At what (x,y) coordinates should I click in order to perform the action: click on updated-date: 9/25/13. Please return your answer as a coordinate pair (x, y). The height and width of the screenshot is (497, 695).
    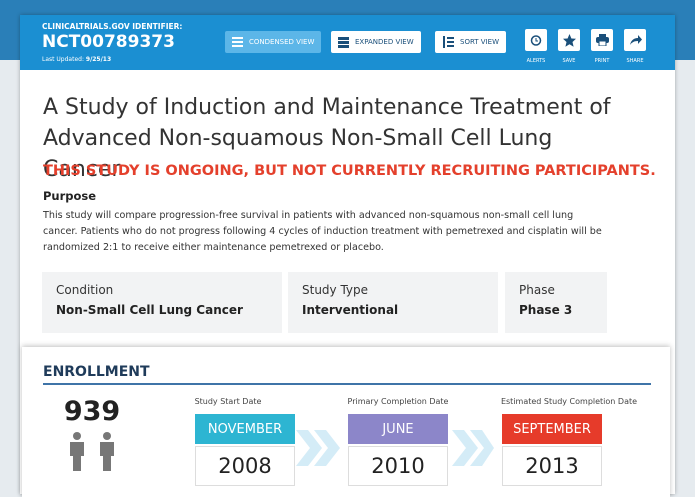
    Looking at the image, I should click on (98, 59).